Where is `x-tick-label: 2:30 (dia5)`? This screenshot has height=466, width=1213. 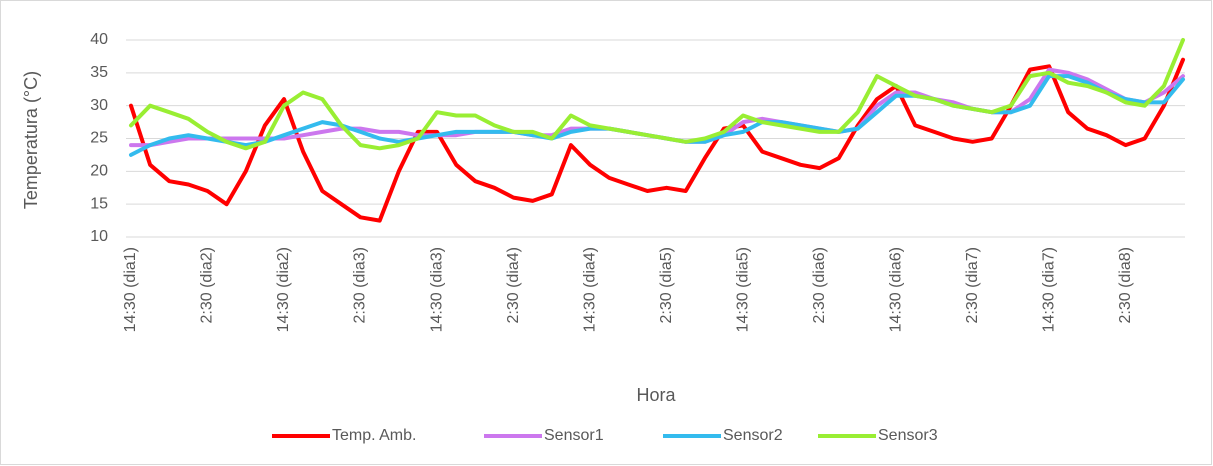 x-tick-label: 2:30 (dia5) is located at coordinates (666, 285).